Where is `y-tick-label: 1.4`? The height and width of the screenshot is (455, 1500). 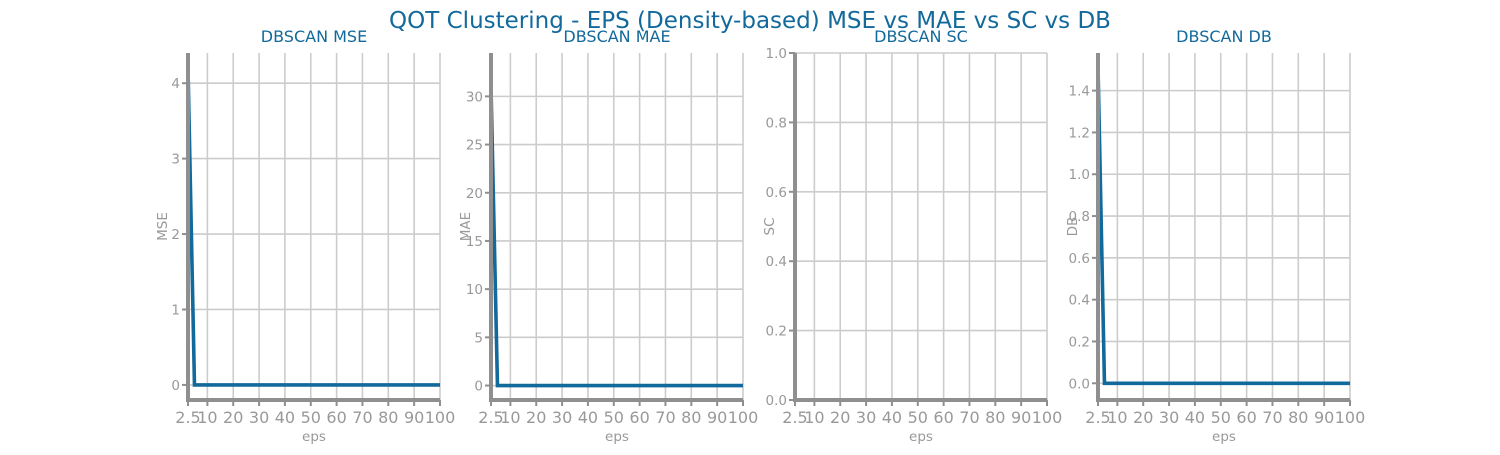 y-tick-label: 1.4 is located at coordinates (1079, 92).